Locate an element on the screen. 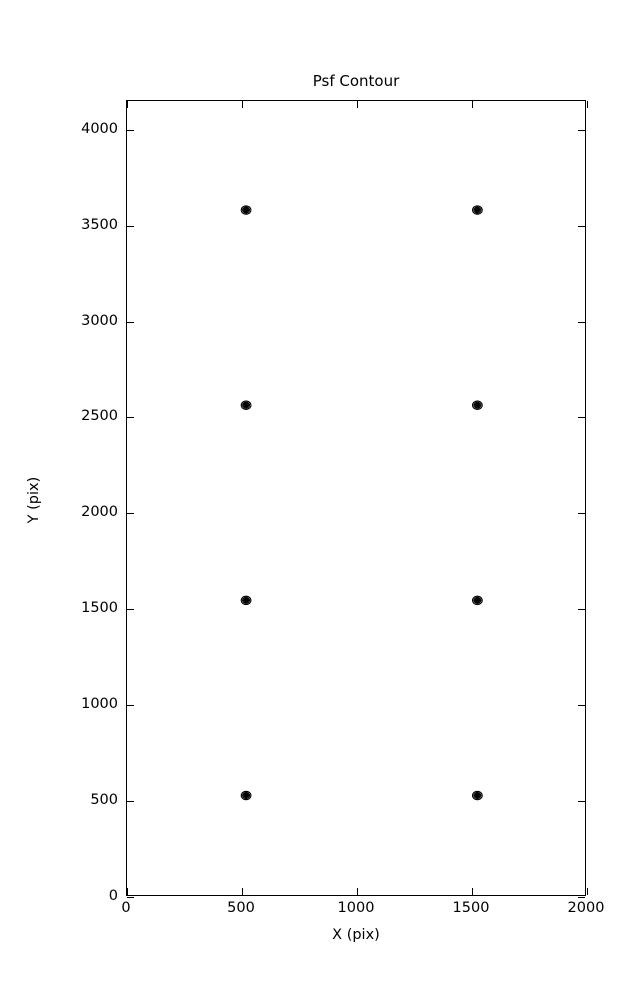 The height and width of the screenshot is (1000, 637). x-axis-tick-label: 1000 is located at coordinates (356, 908).